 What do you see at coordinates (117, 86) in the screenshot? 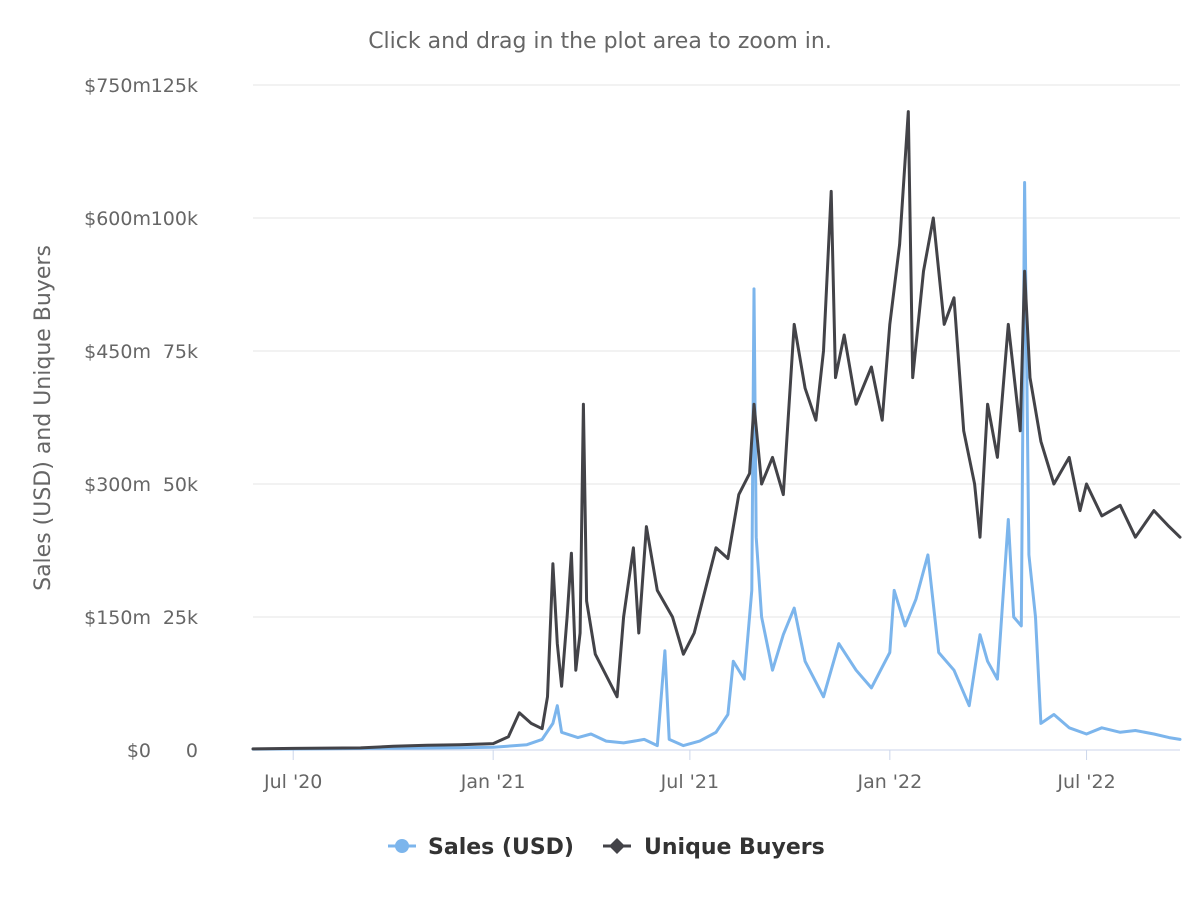
I see `y-tick-label-sales: $750m` at bounding box center [117, 86].